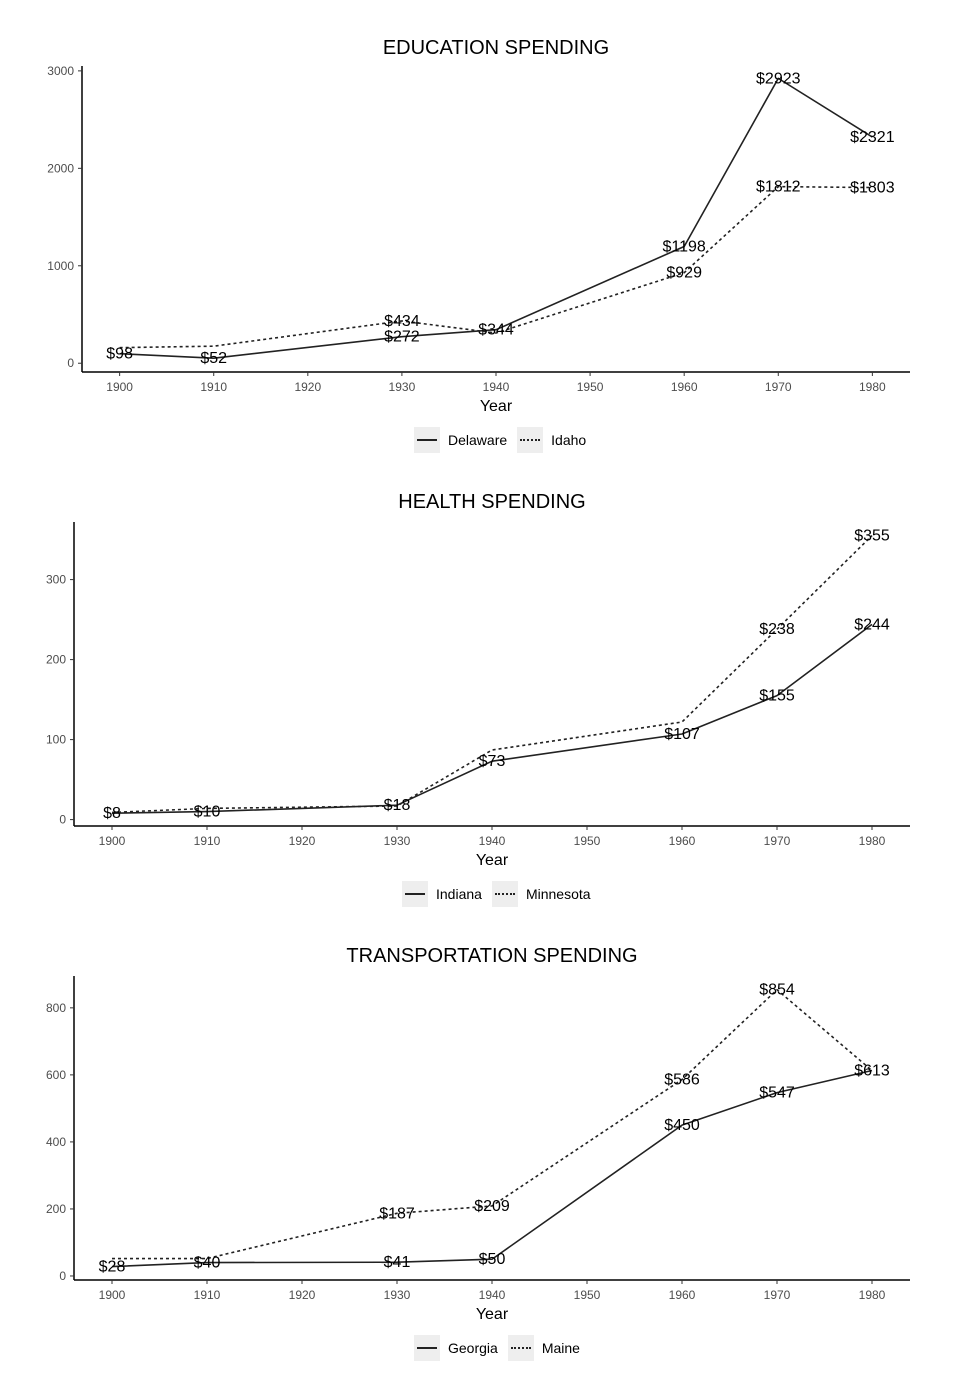 This screenshot has width=978, height=1394. Describe the element at coordinates (207, 1263) in the screenshot. I see `data-label: $40` at that location.